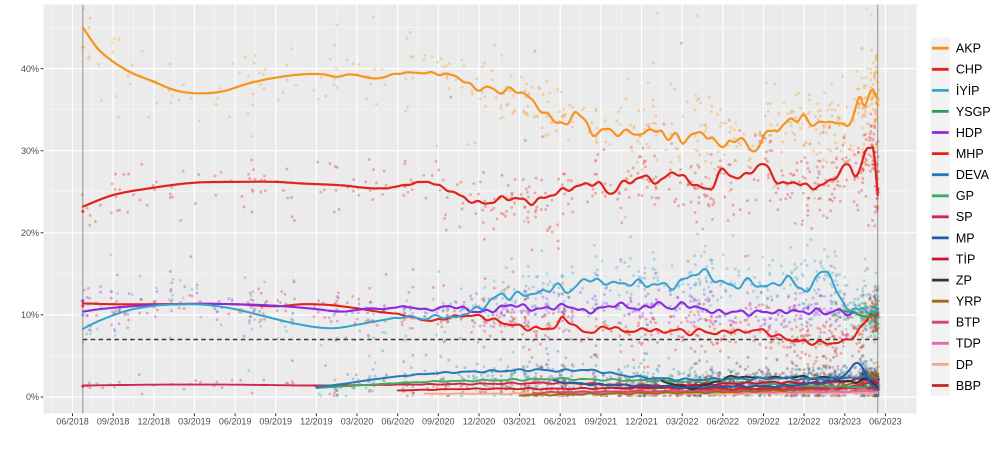 This screenshot has height=449, width=1000. I want to click on svg-text: 03/2020, so click(357, 422).